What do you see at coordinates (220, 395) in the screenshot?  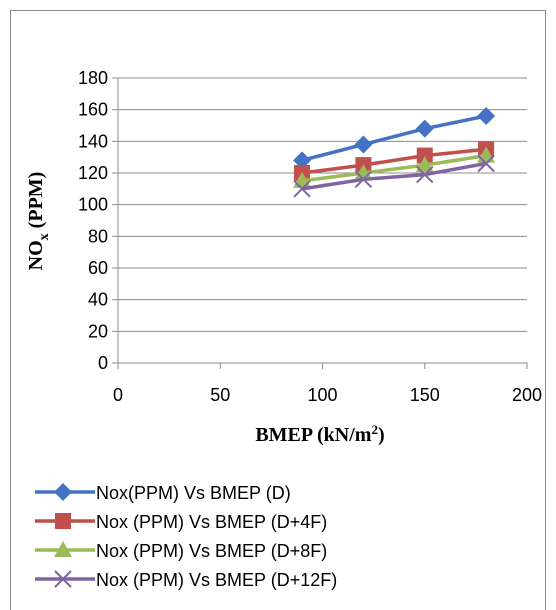 I see `x-tick-label: 50` at bounding box center [220, 395].